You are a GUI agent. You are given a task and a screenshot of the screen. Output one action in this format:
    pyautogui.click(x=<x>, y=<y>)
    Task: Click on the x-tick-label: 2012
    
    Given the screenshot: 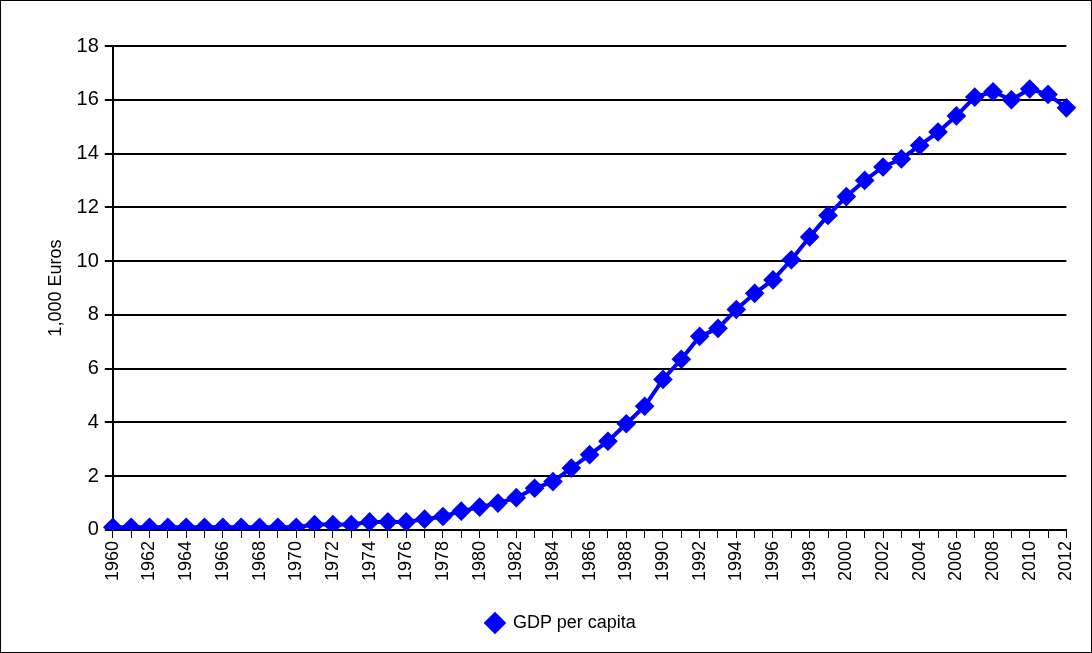 What is the action you would take?
    pyautogui.click(x=1065, y=560)
    